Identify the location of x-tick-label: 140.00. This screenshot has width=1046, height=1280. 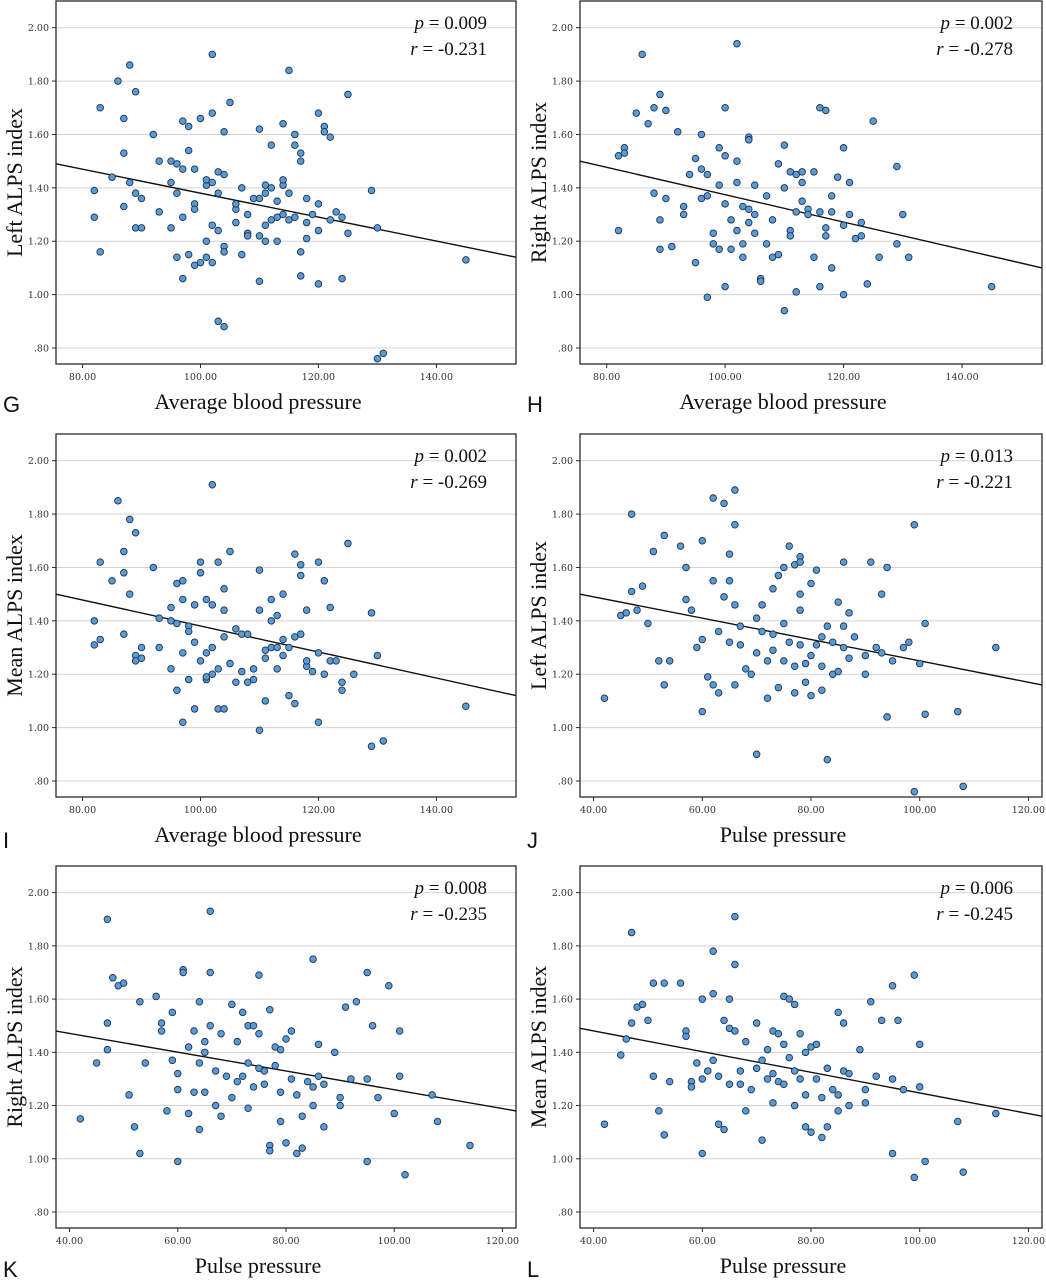
(436, 377).